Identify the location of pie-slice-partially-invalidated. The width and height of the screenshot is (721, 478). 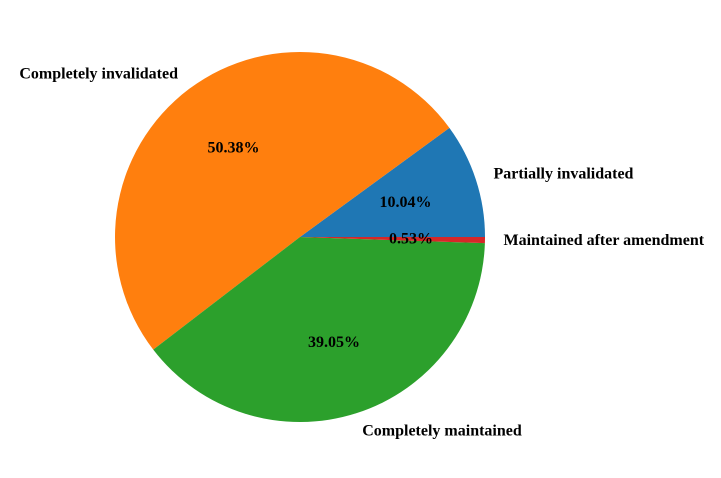
(392, 182).